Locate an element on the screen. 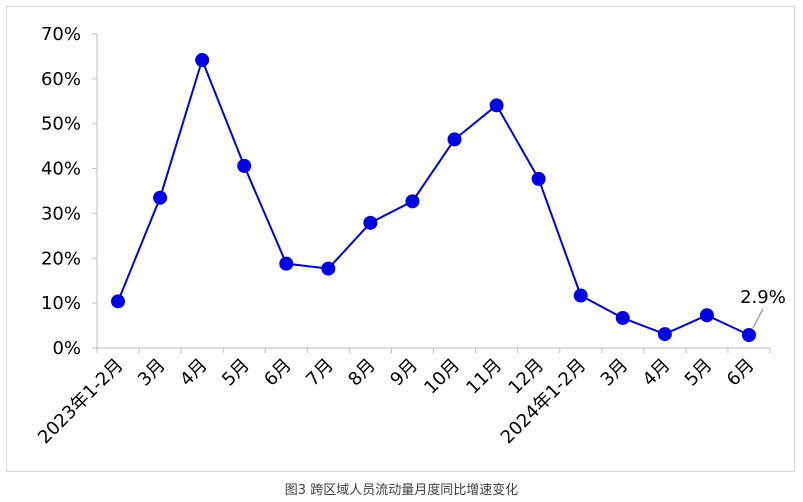 The height and width of the screenshot is (502, 803). y-tick-label: 10% is located at coordinates (61, 303).